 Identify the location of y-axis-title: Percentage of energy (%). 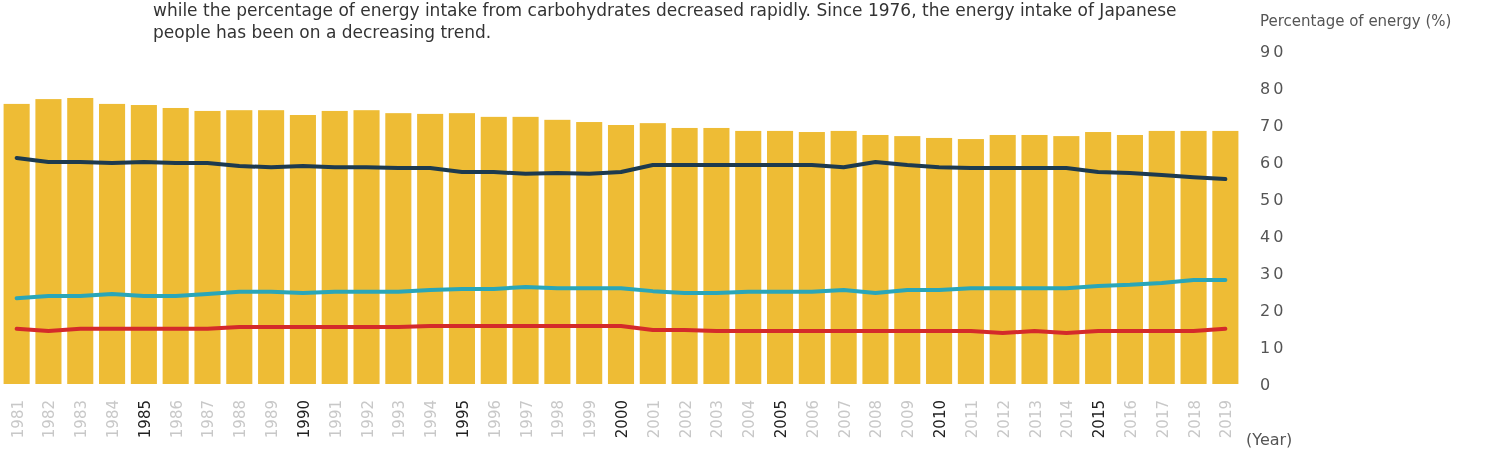
(1356, 21).